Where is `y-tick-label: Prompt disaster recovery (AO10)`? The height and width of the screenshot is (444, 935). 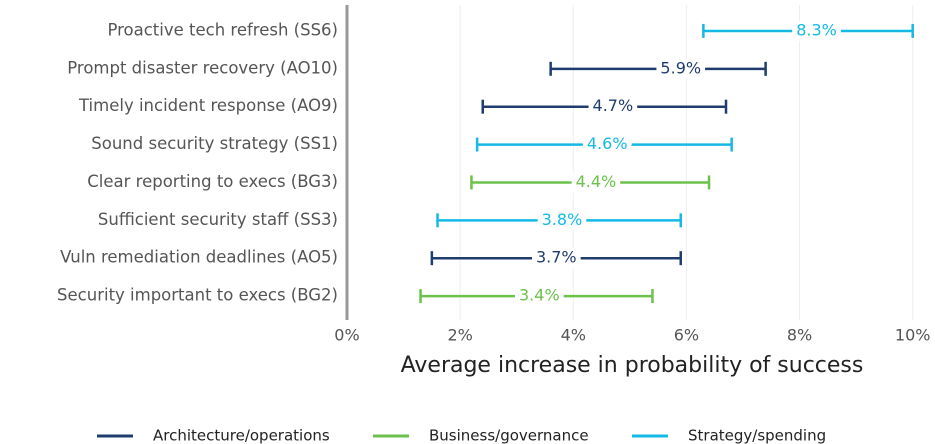
y-tick-label: Prompt disaster recovery (AO10) is located at coordinates (202, 67).